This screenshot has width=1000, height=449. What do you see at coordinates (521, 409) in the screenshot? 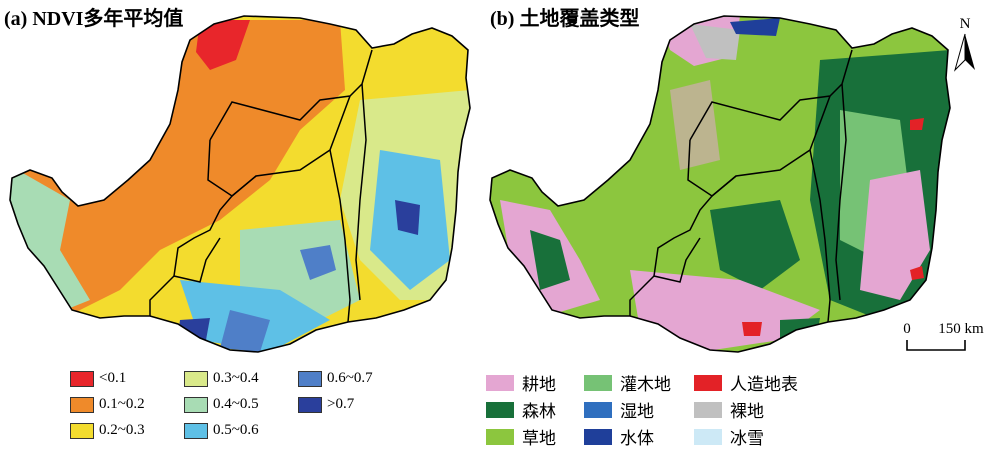
I see `legend-item-forest: 森林` at bounding box center [521, 409].